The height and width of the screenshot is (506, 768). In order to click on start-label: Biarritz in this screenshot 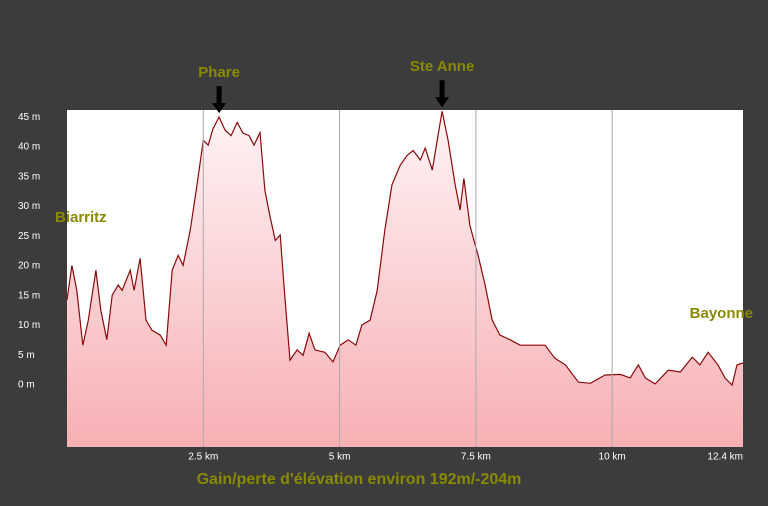, I will do `click(81, 217)`.